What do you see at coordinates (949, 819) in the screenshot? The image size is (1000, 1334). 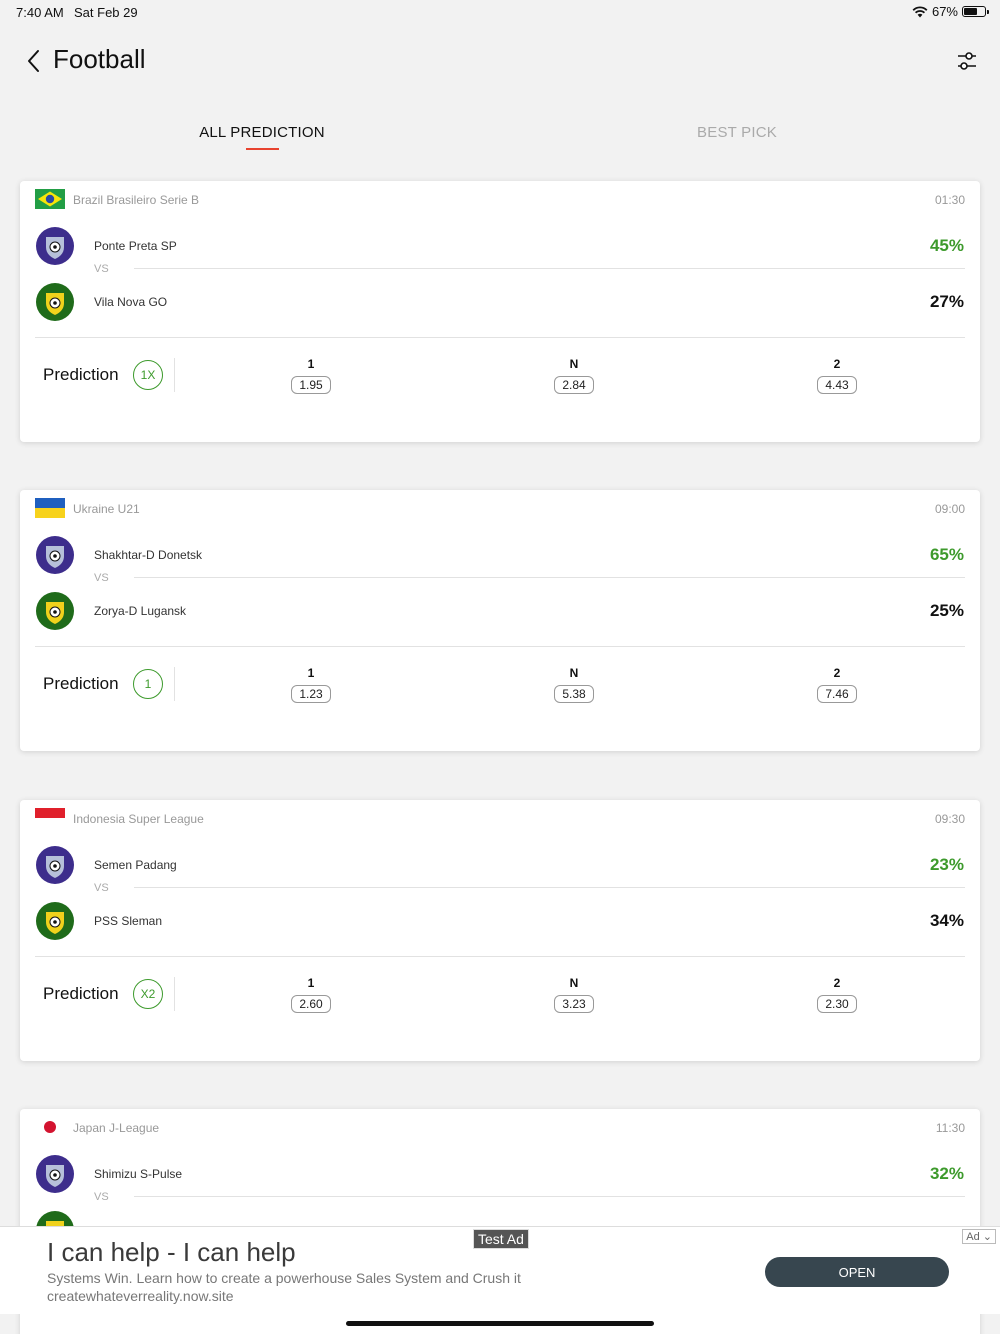 I see `match-time: 09:30` at bounding box center [949, 819].